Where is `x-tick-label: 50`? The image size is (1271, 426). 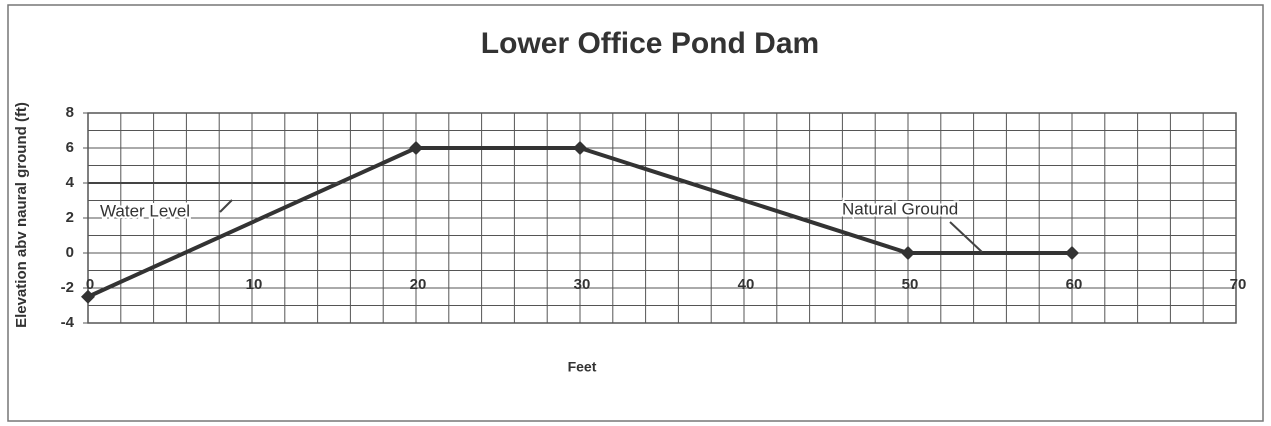
x-tick-label: 50 is located at coordinates (910, 284).